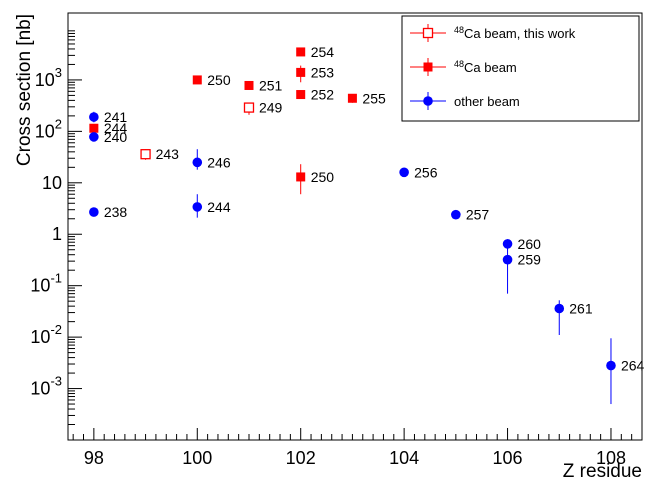 Image resolution: width=657 pixels, height=485 pixels. What do you see at coordinates (94, 458) in the screenshot?
I see `x-tick-label: 98` at bounding box center [94, 458].